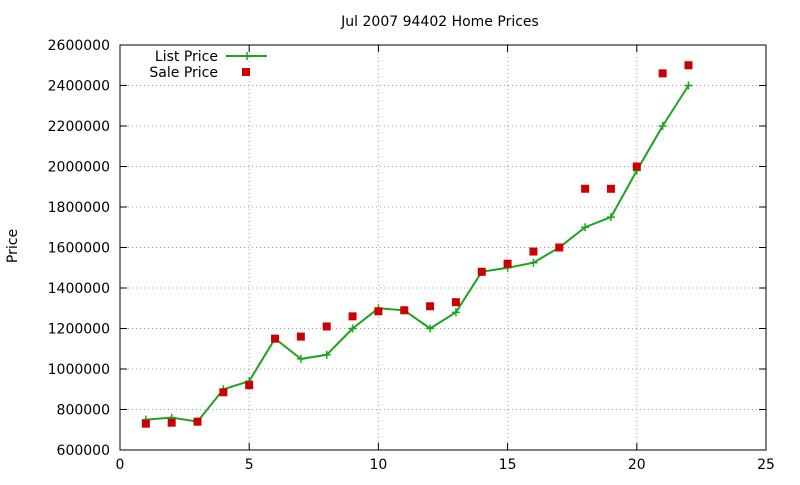 This screenshot has width=800, height=485. Describe the element at coordinates (79, 208) in the screenshot. I see `y-tick-label: 1800000` at that location.